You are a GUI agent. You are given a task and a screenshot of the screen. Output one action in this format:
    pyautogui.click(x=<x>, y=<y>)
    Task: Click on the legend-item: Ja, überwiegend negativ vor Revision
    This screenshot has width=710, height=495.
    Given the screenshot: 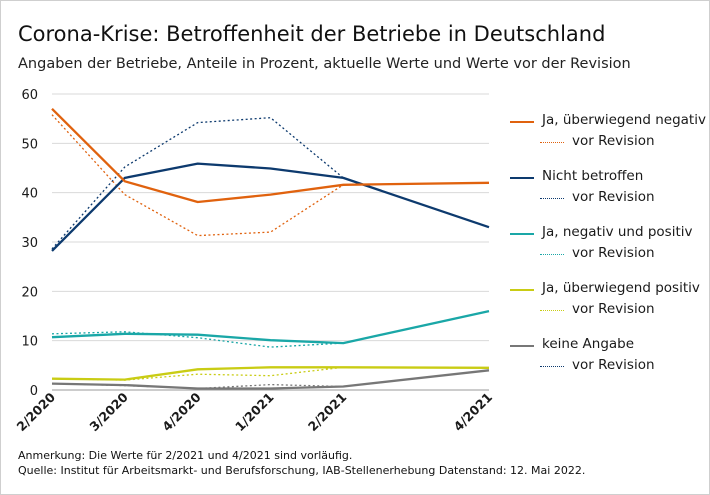 What is the action you would take?
    pyautogui.click(x=608, y=140)
    